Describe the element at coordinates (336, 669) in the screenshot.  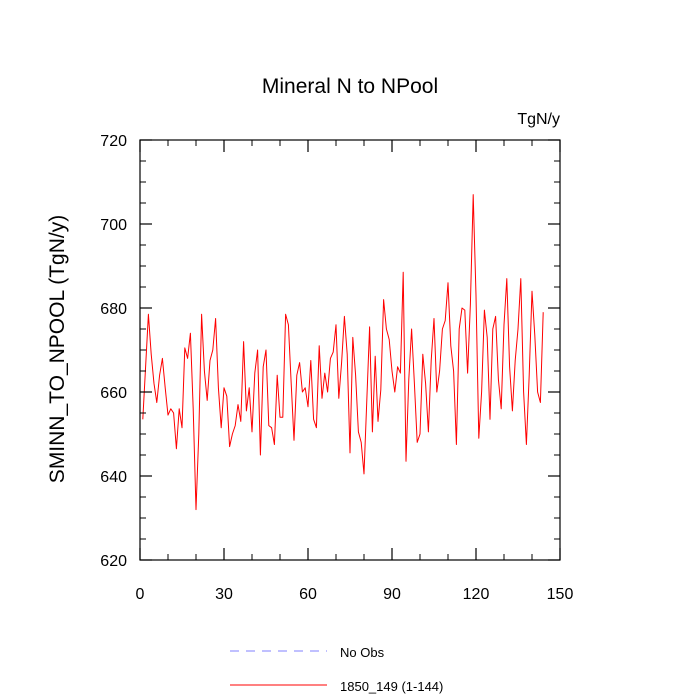
I see `legend: No Obs 1850_149 (1-144)` at that location.